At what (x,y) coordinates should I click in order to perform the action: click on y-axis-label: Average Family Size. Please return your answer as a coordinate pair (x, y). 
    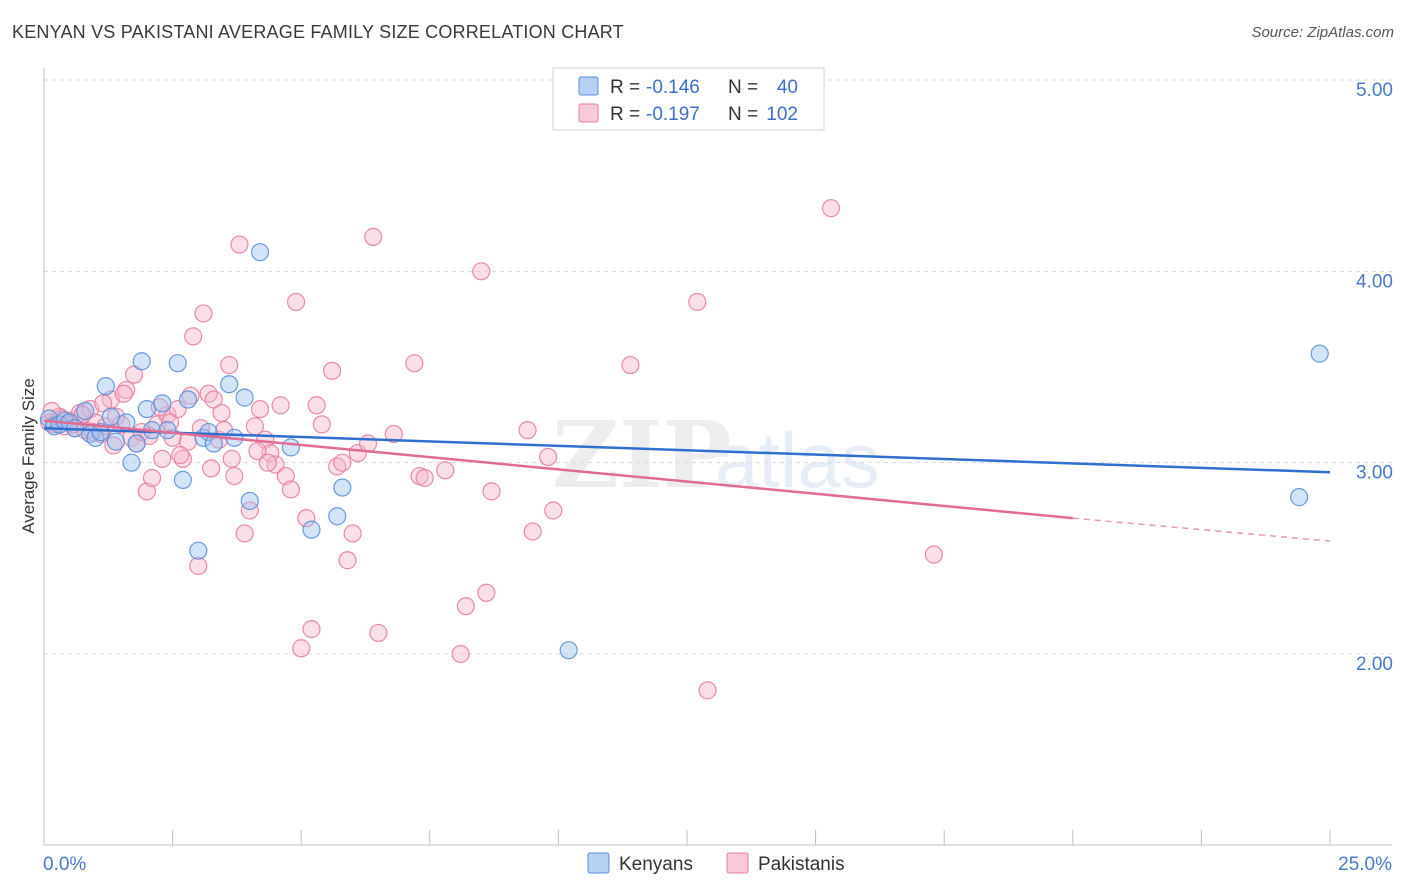
    Looking at the image, I should click on (28, 456).